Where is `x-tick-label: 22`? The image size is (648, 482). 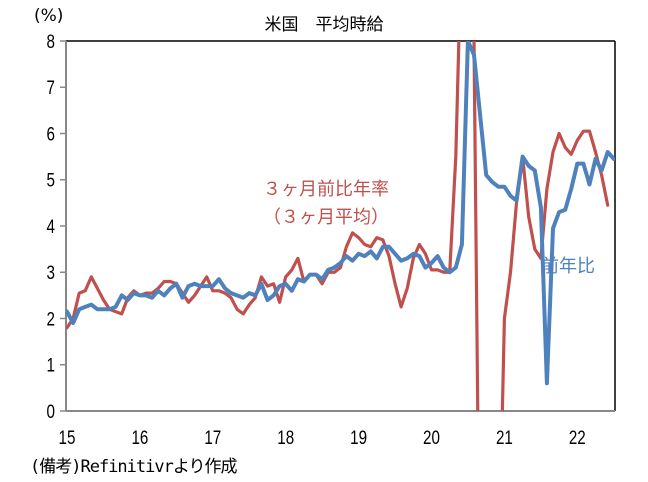
x-tick-label: 22 is located at coordinates (577, 437).